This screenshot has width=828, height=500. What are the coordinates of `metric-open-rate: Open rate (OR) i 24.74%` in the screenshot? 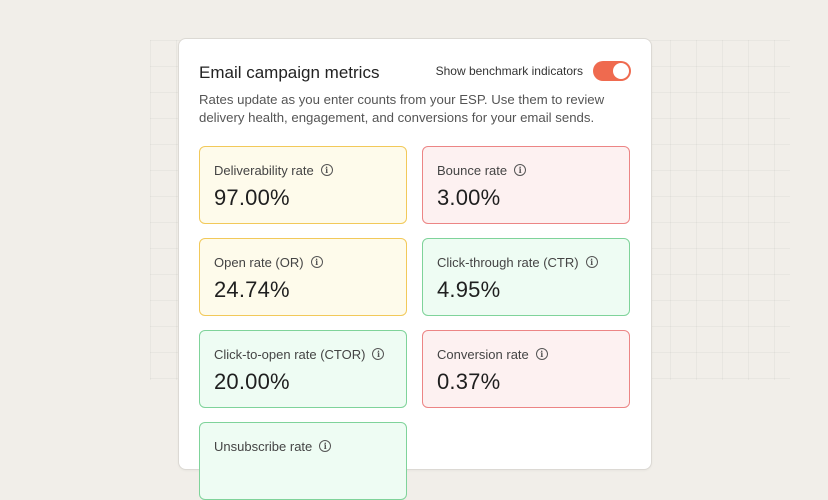 It's located at (303, 277).